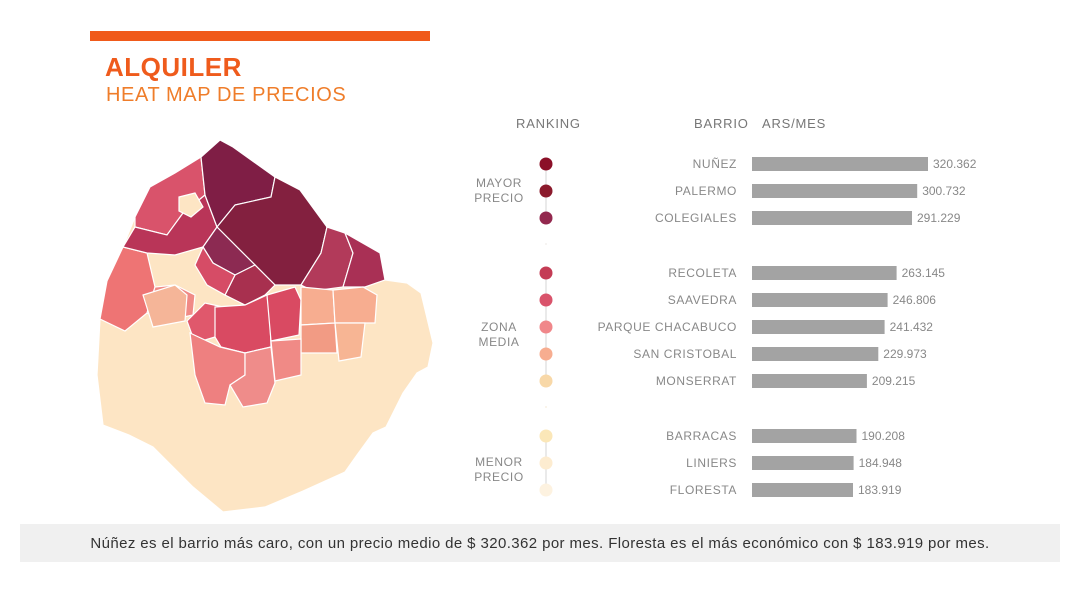  I want to click on bar-value-label: 291.229, so click(939, 218).